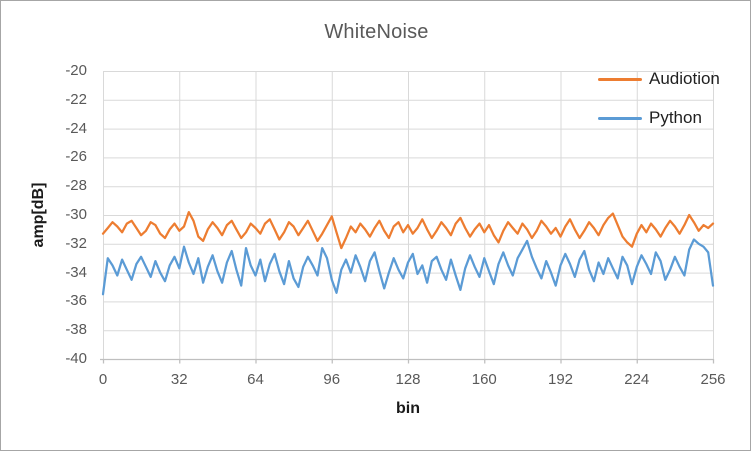 Image resolution: width=751 pixels, height=451 pixels. I want to click on series-line-python, so click(408, 267).